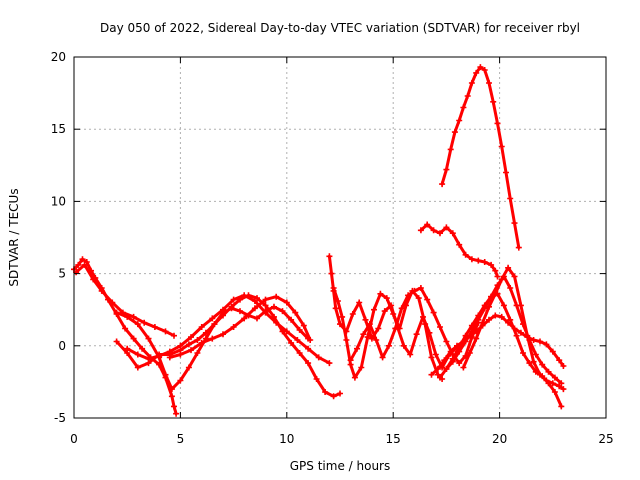  I want to click on x-tick-label: 25, so click(605, 439).